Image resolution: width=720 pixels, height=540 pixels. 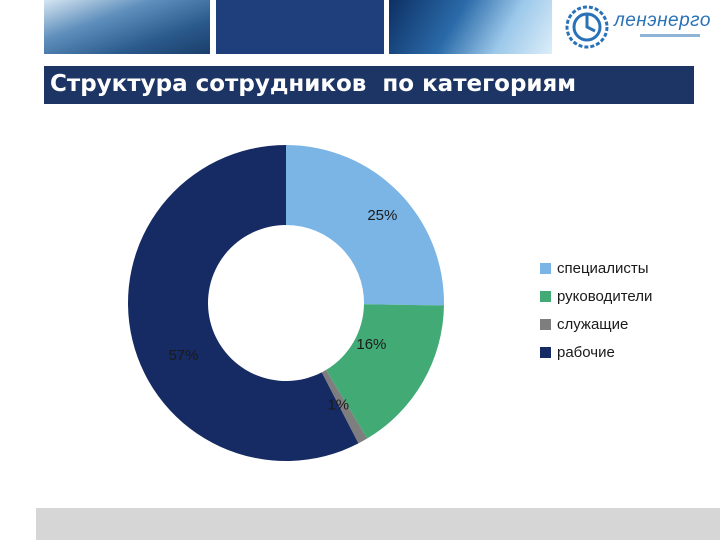 What do you see at coordinates (603, 268) in the screenshot?
I see `legend-label: специалисты` at bounding box center [603, 268].